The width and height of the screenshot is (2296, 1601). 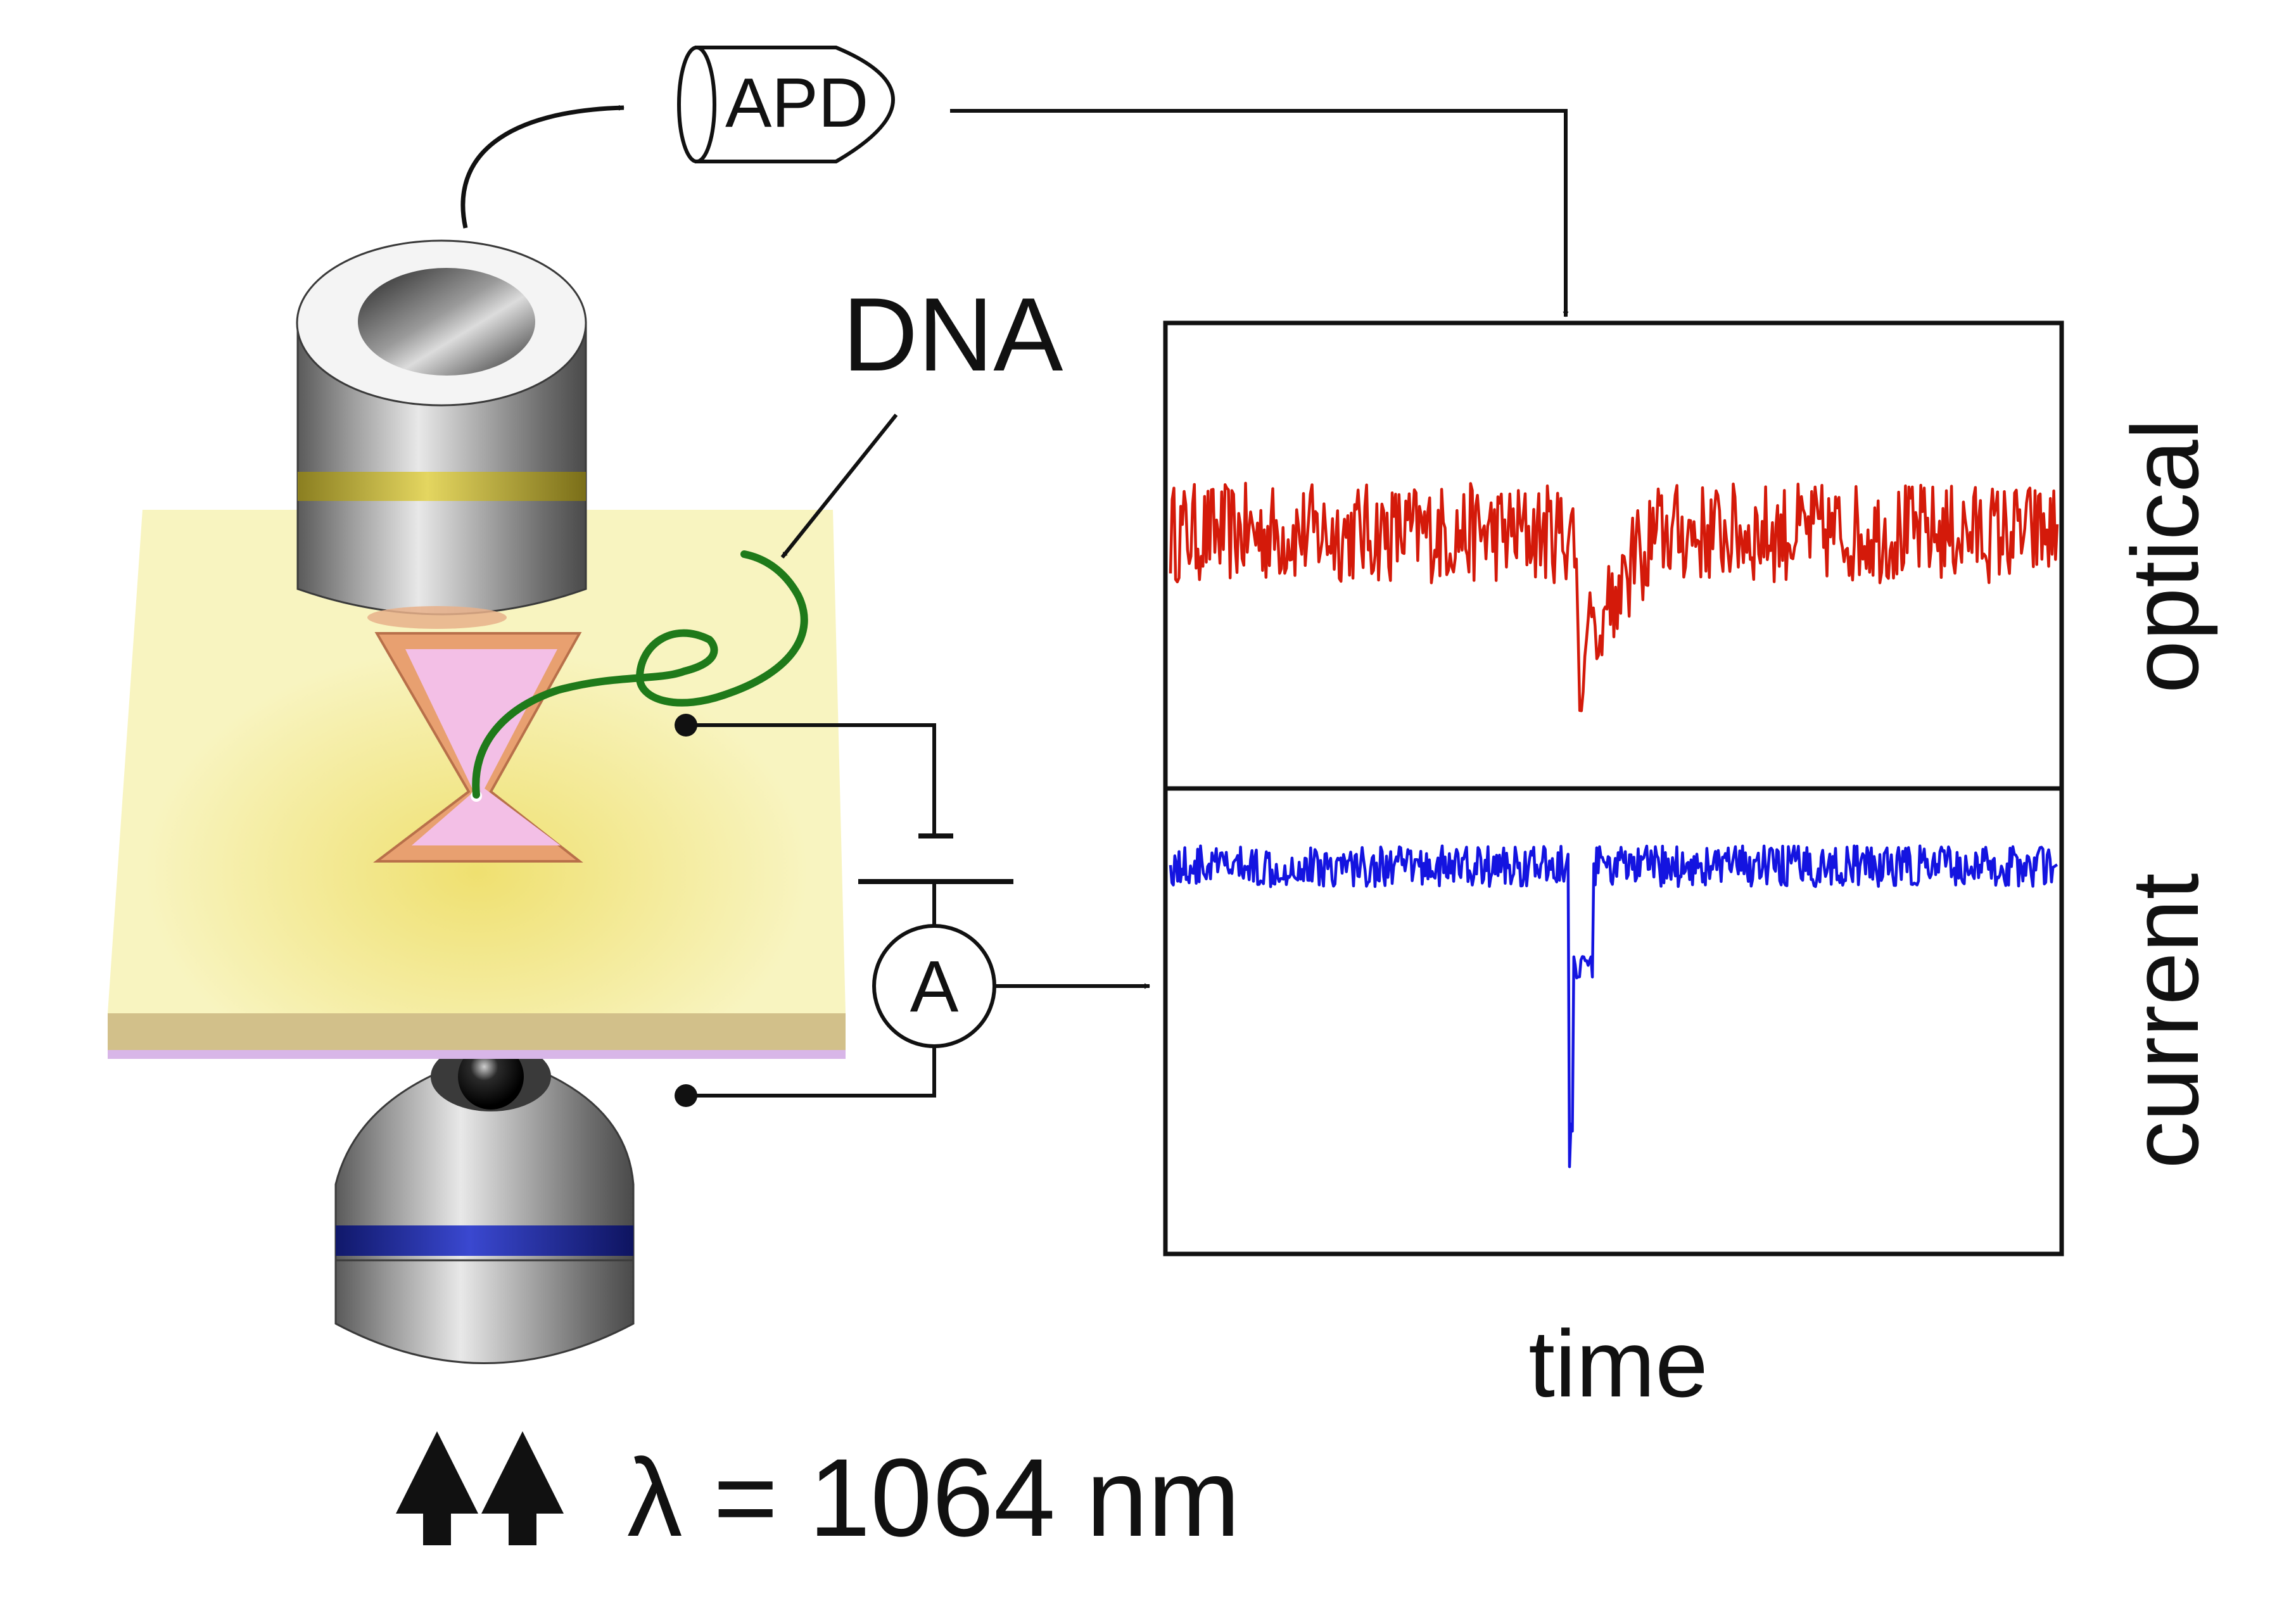 I want to click on optical-trace, so click(x=1614, y=596).